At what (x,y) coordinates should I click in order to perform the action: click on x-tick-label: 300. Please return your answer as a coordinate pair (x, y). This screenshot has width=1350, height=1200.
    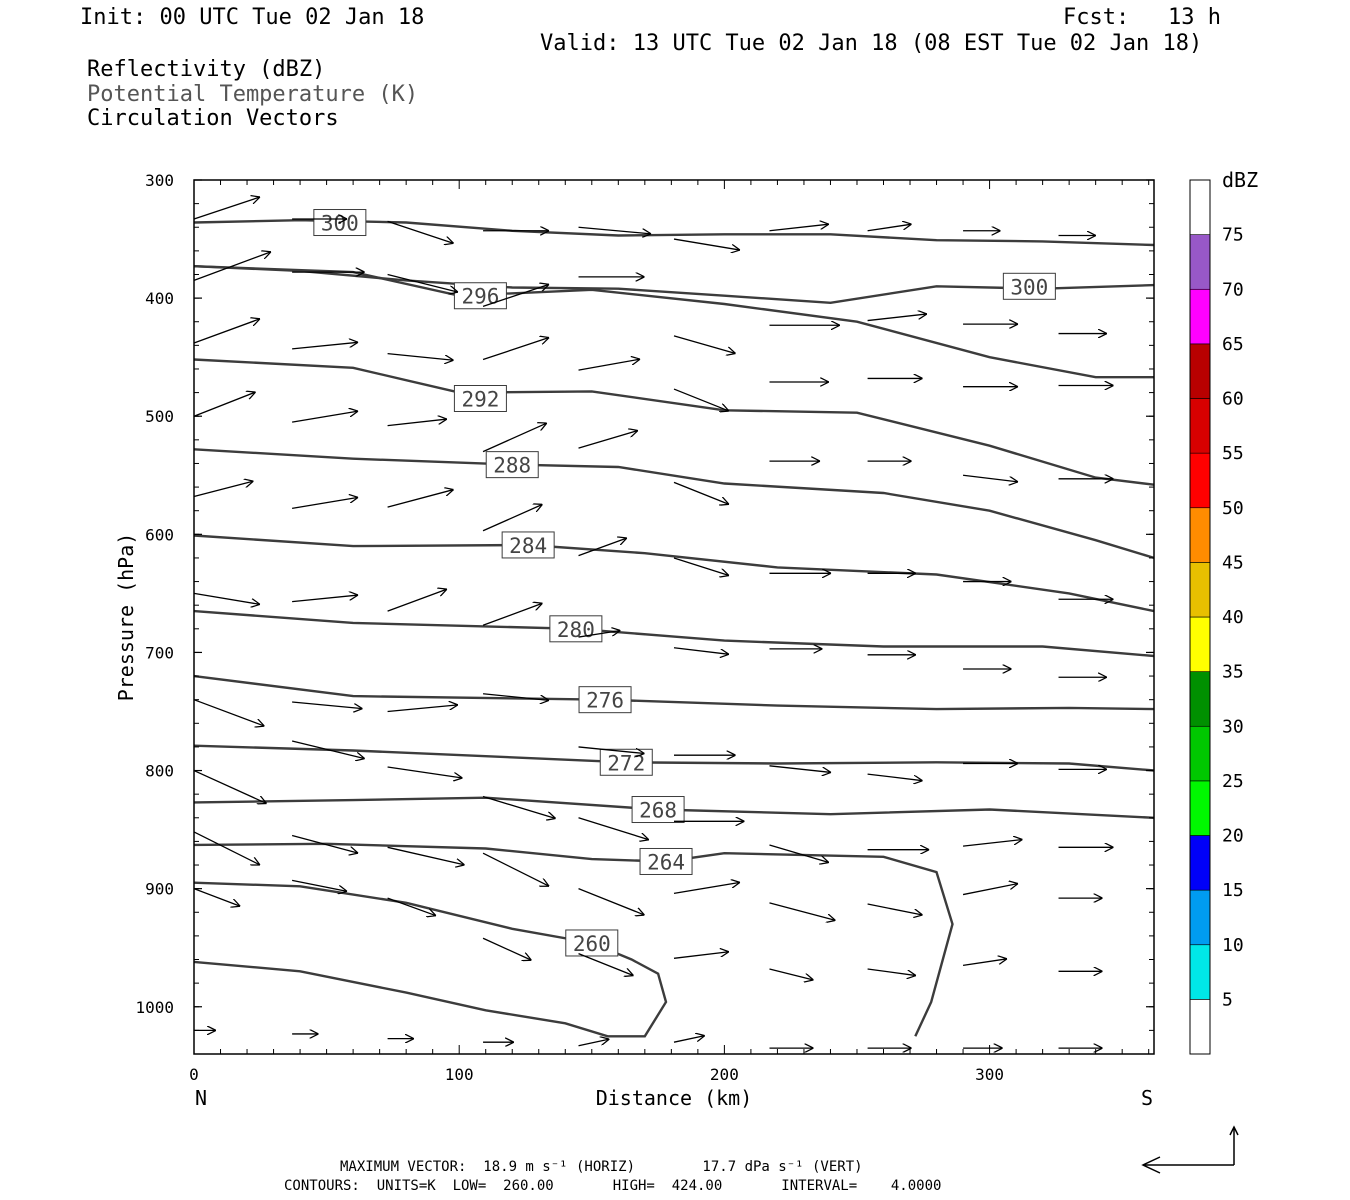
    Looking at the image, I should click on (989, 1074).